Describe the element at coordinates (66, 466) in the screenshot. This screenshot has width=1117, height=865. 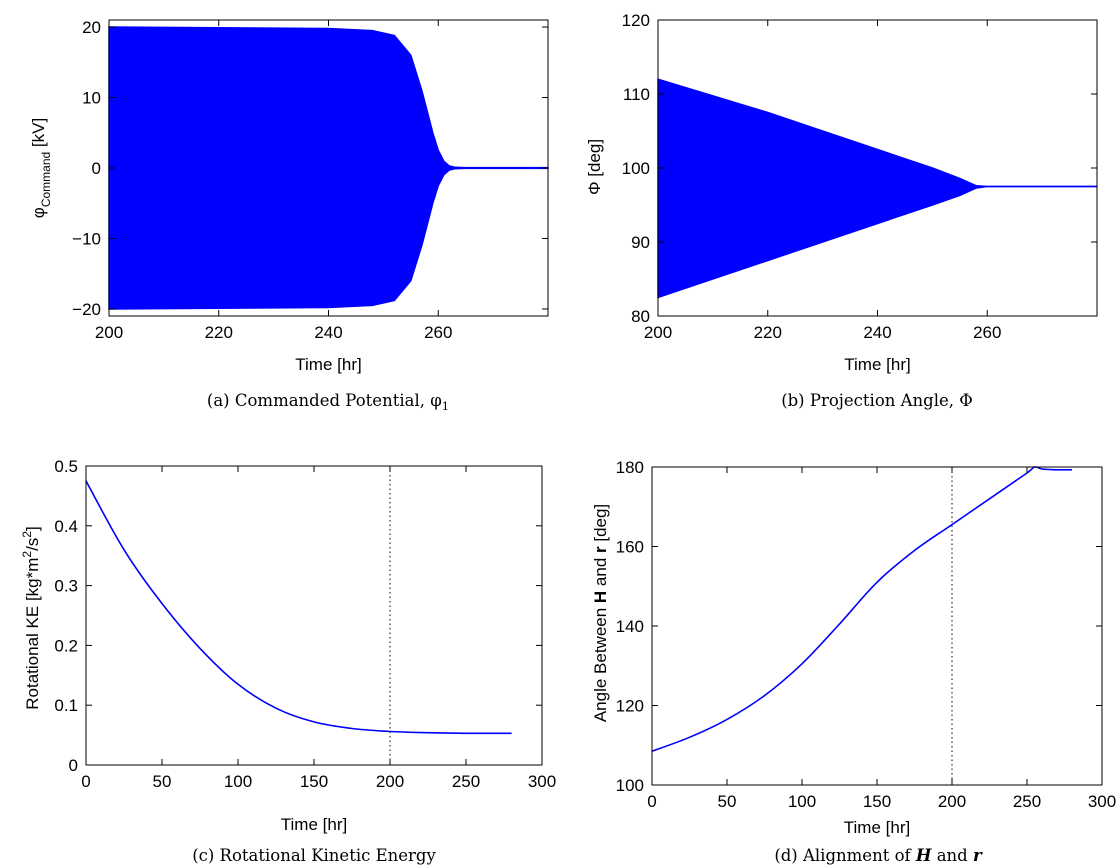
I see `y-tick-label: 0.5` at that location.